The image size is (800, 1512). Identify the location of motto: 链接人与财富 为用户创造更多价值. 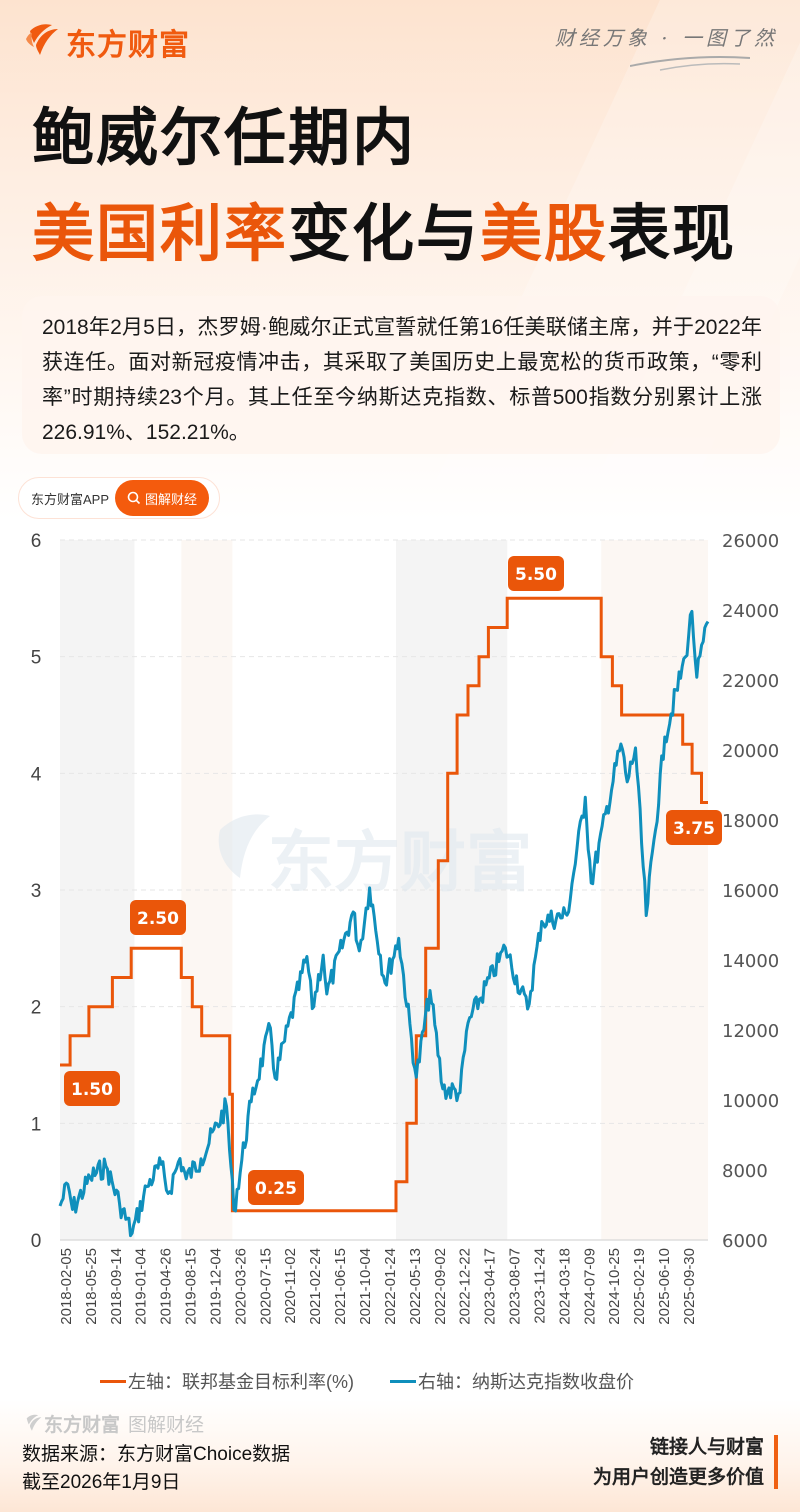
(678, 1462).